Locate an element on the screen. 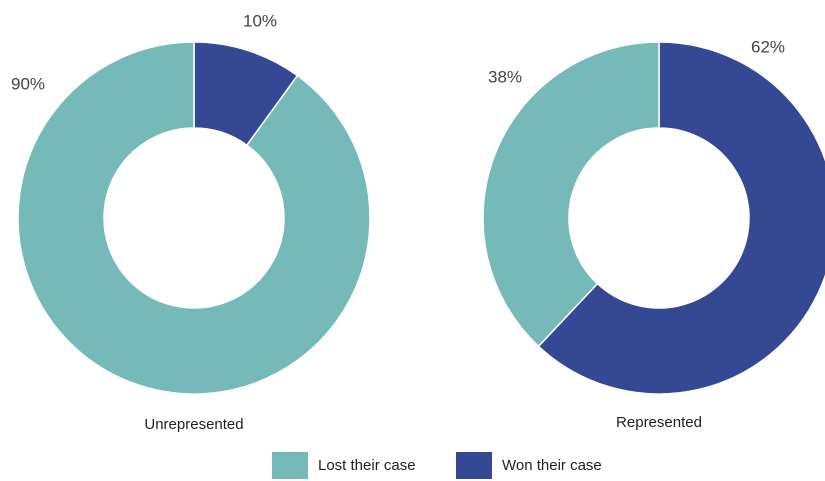  data-label: 90% is located at coordinates (28, 83).